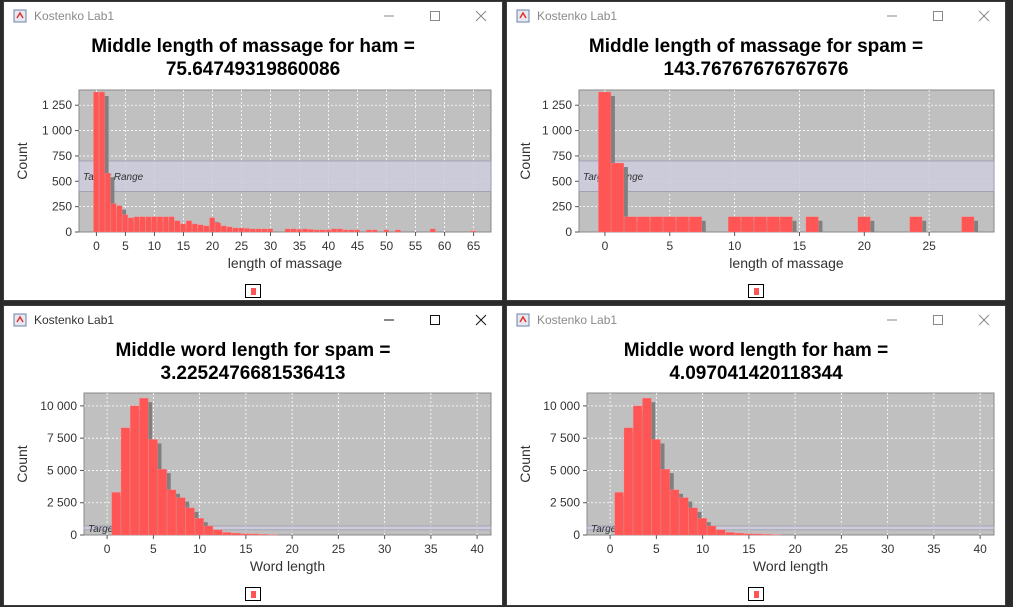 Image resolution: width=1013 pixels, height=607 pixels. I want to click on x-tick-label: 60, so click(445, 246).